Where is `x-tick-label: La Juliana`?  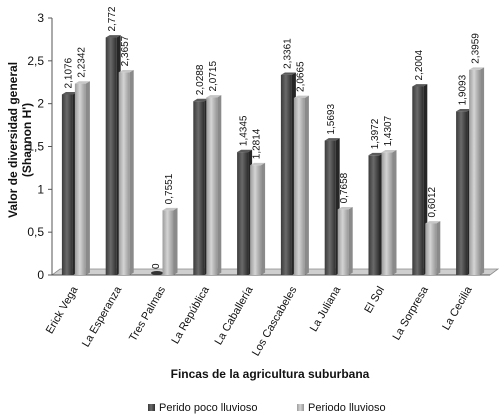 x-tick-label: La Juliana is located at coordinates (326, 309).